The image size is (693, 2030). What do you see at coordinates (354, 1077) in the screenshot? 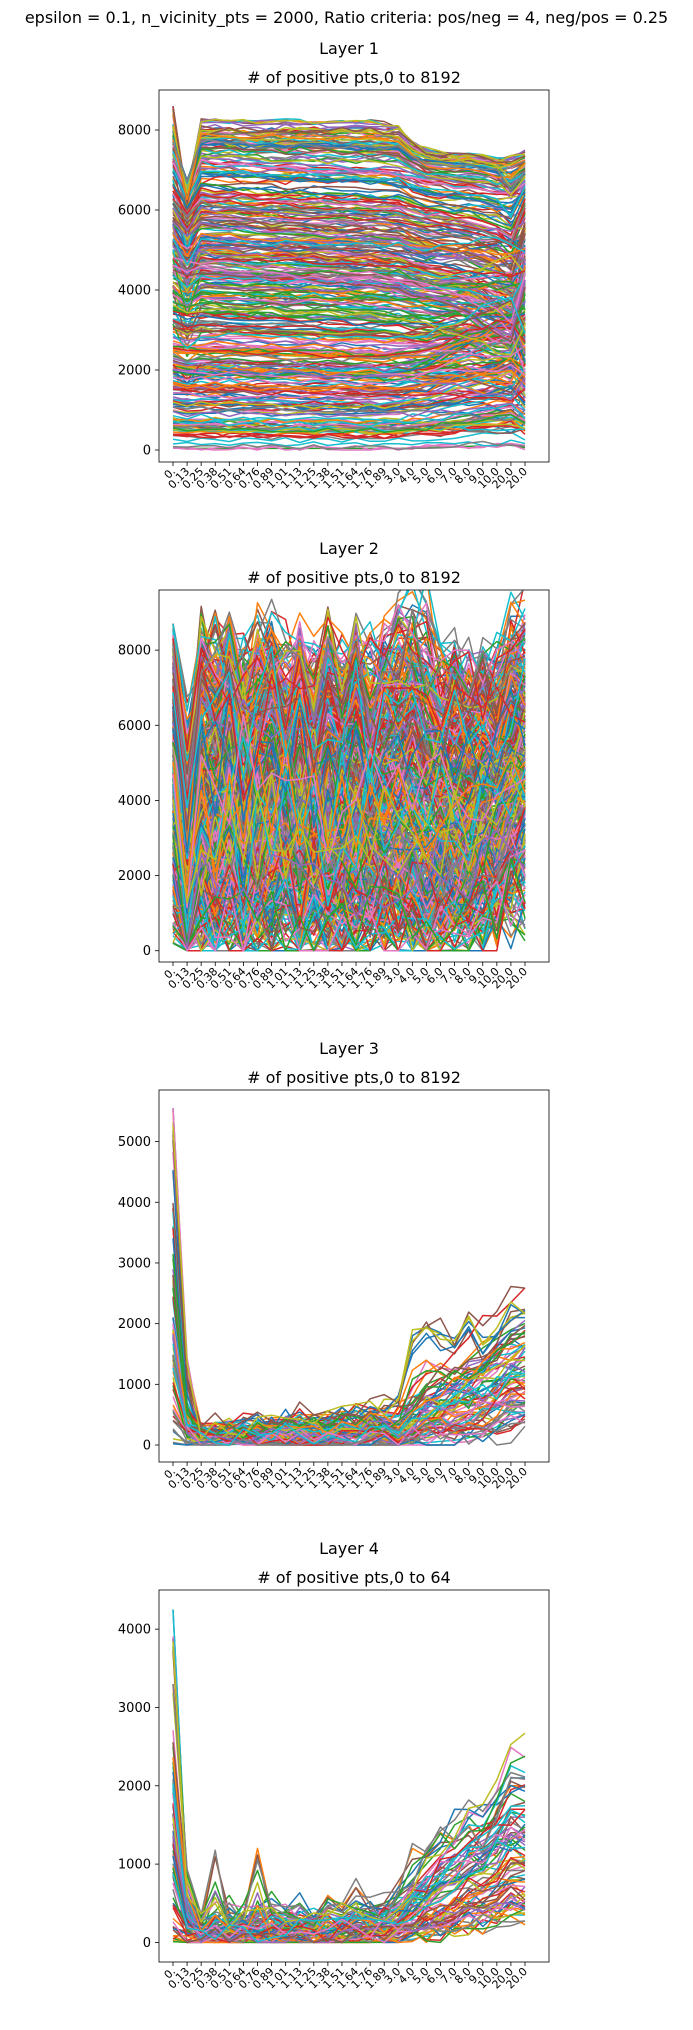
I see `chart-title: # of positive pts,0 to 8192` at bounding box center [354, 1077].